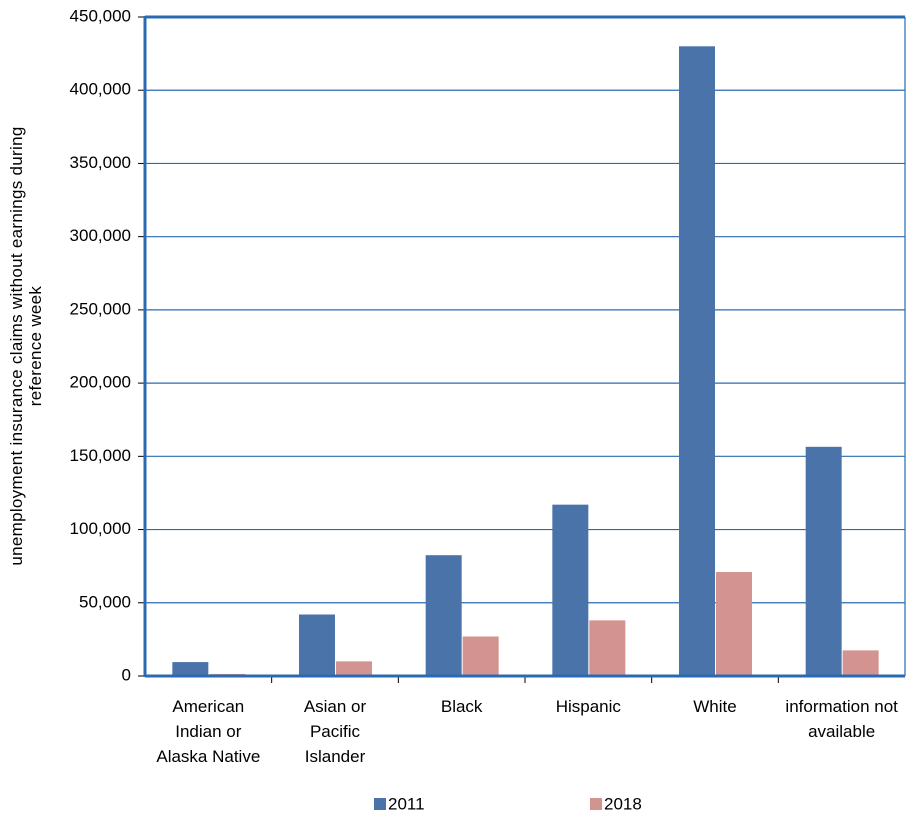  What do you see at coordinates (100, 235) in the screenshot?
I see `y-tick-label: 300,000` at bounding box center [100, 235].